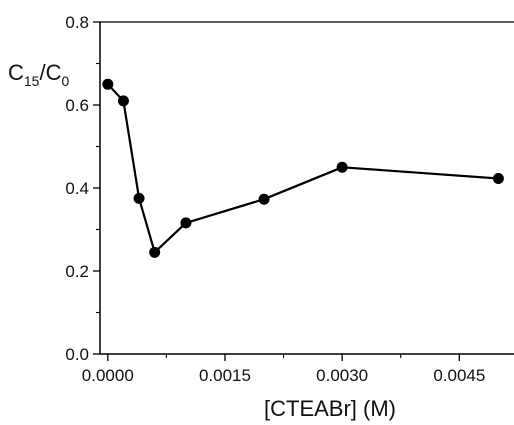  What do you see at coordinates (77, 22) in the screenshot?
I see `y-tick-label: 0.8` at bounding box center [77, 22].